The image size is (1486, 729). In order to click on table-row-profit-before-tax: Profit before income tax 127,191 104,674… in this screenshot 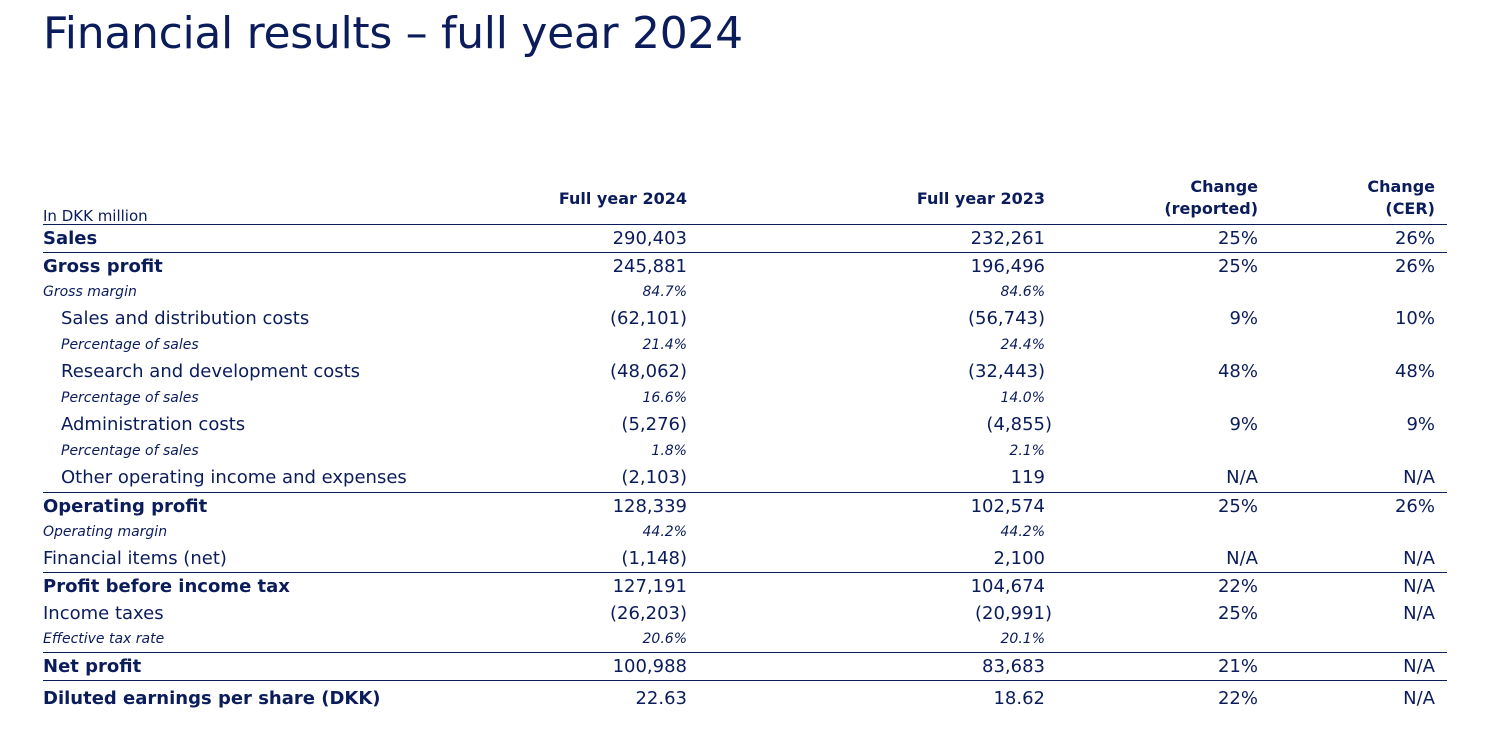, I will do `click(745, 586)`.